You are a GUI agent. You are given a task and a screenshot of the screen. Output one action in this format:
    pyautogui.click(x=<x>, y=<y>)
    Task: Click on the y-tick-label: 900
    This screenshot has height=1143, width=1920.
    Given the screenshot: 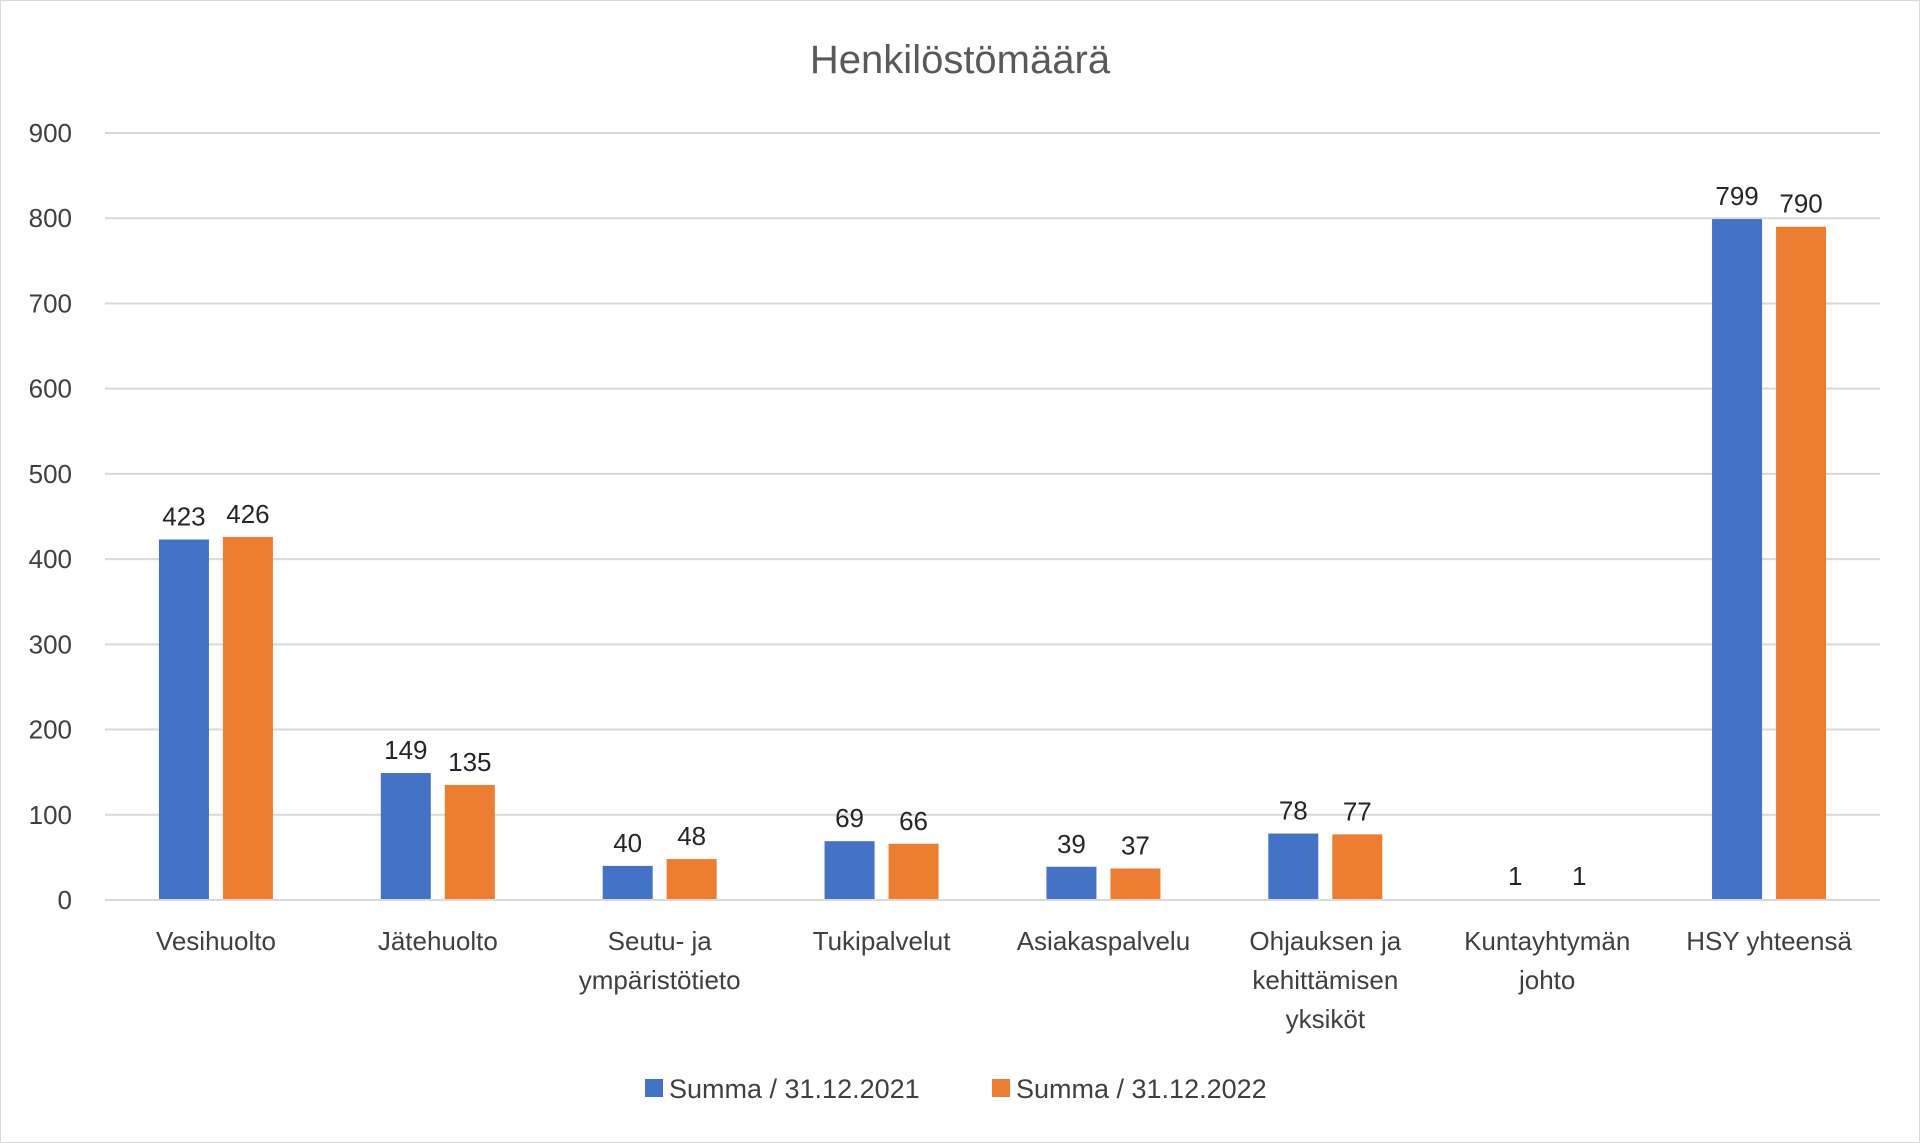 What is the action you would take?
    pyautogui.click(x=50, y=133)
    